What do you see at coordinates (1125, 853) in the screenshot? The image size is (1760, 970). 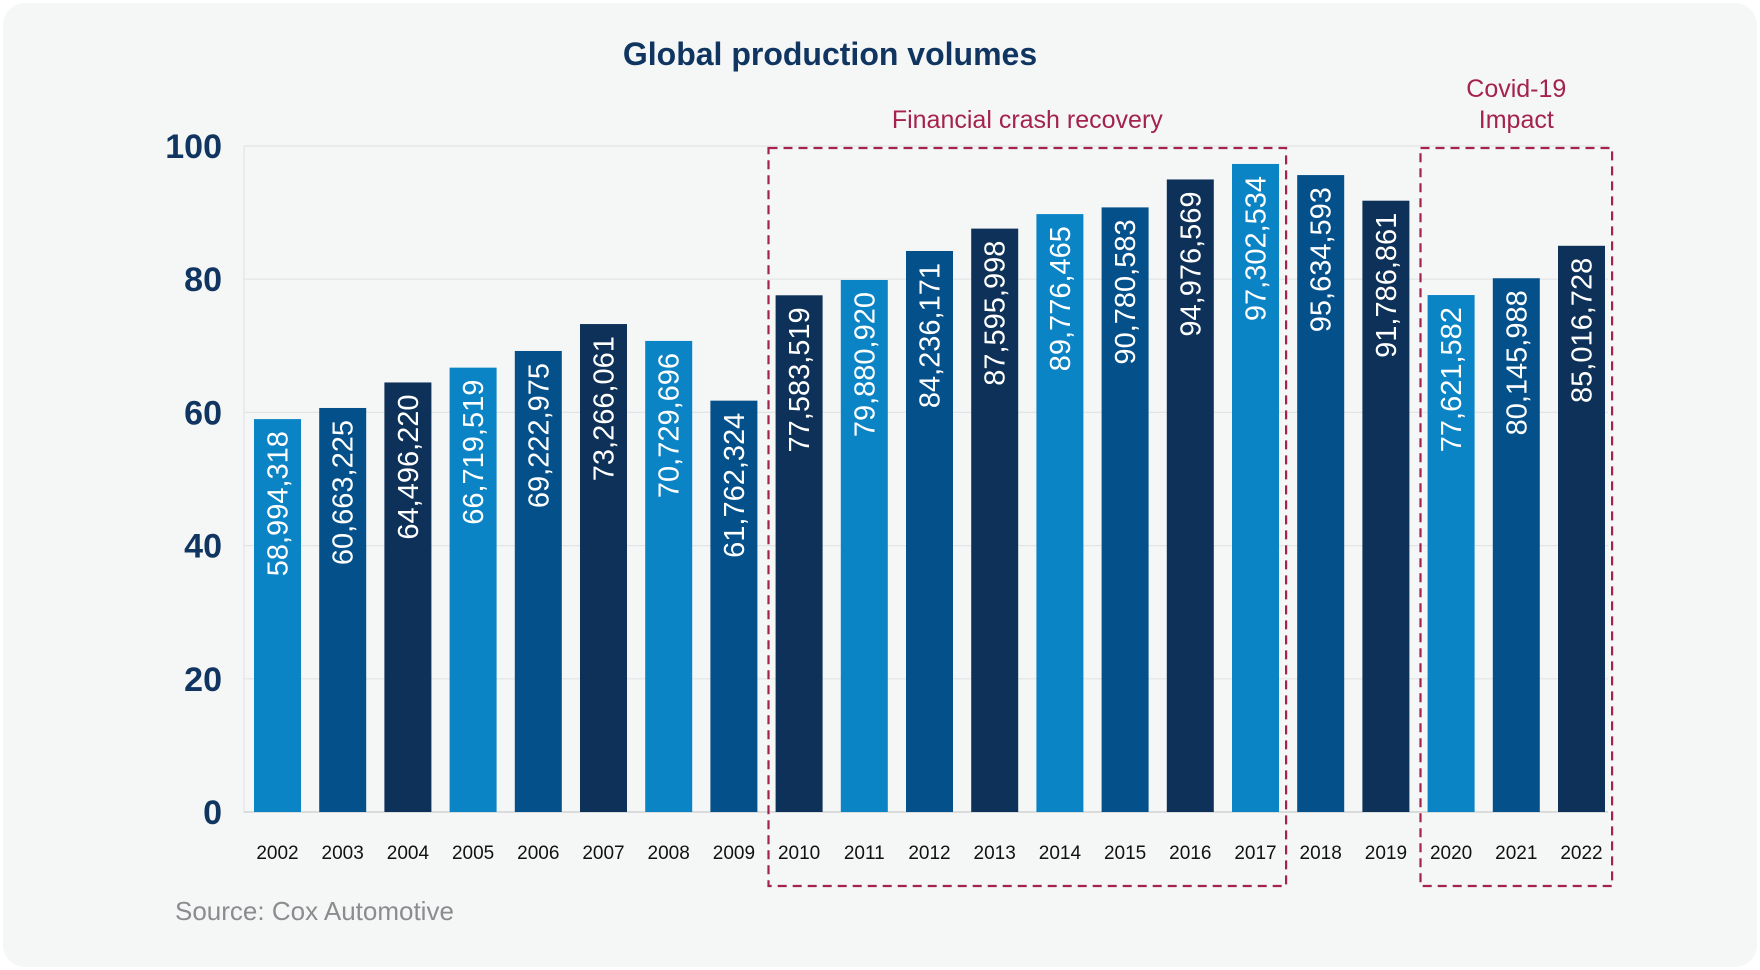 I see `x-tick-label: 2015` at bounding box center [1125, 853].